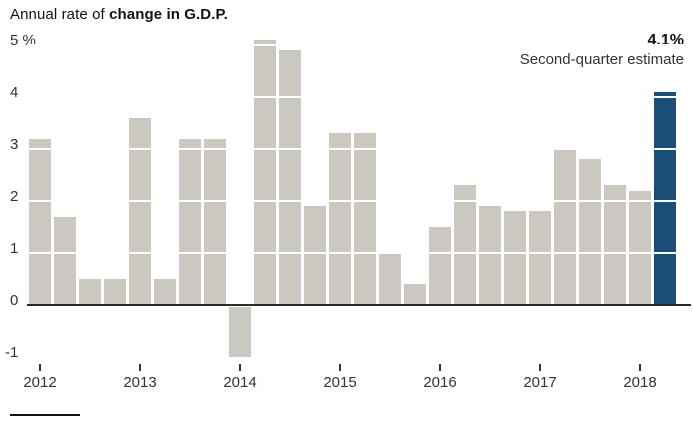  I want to click on bar-2013-q1, so click(140, 211).